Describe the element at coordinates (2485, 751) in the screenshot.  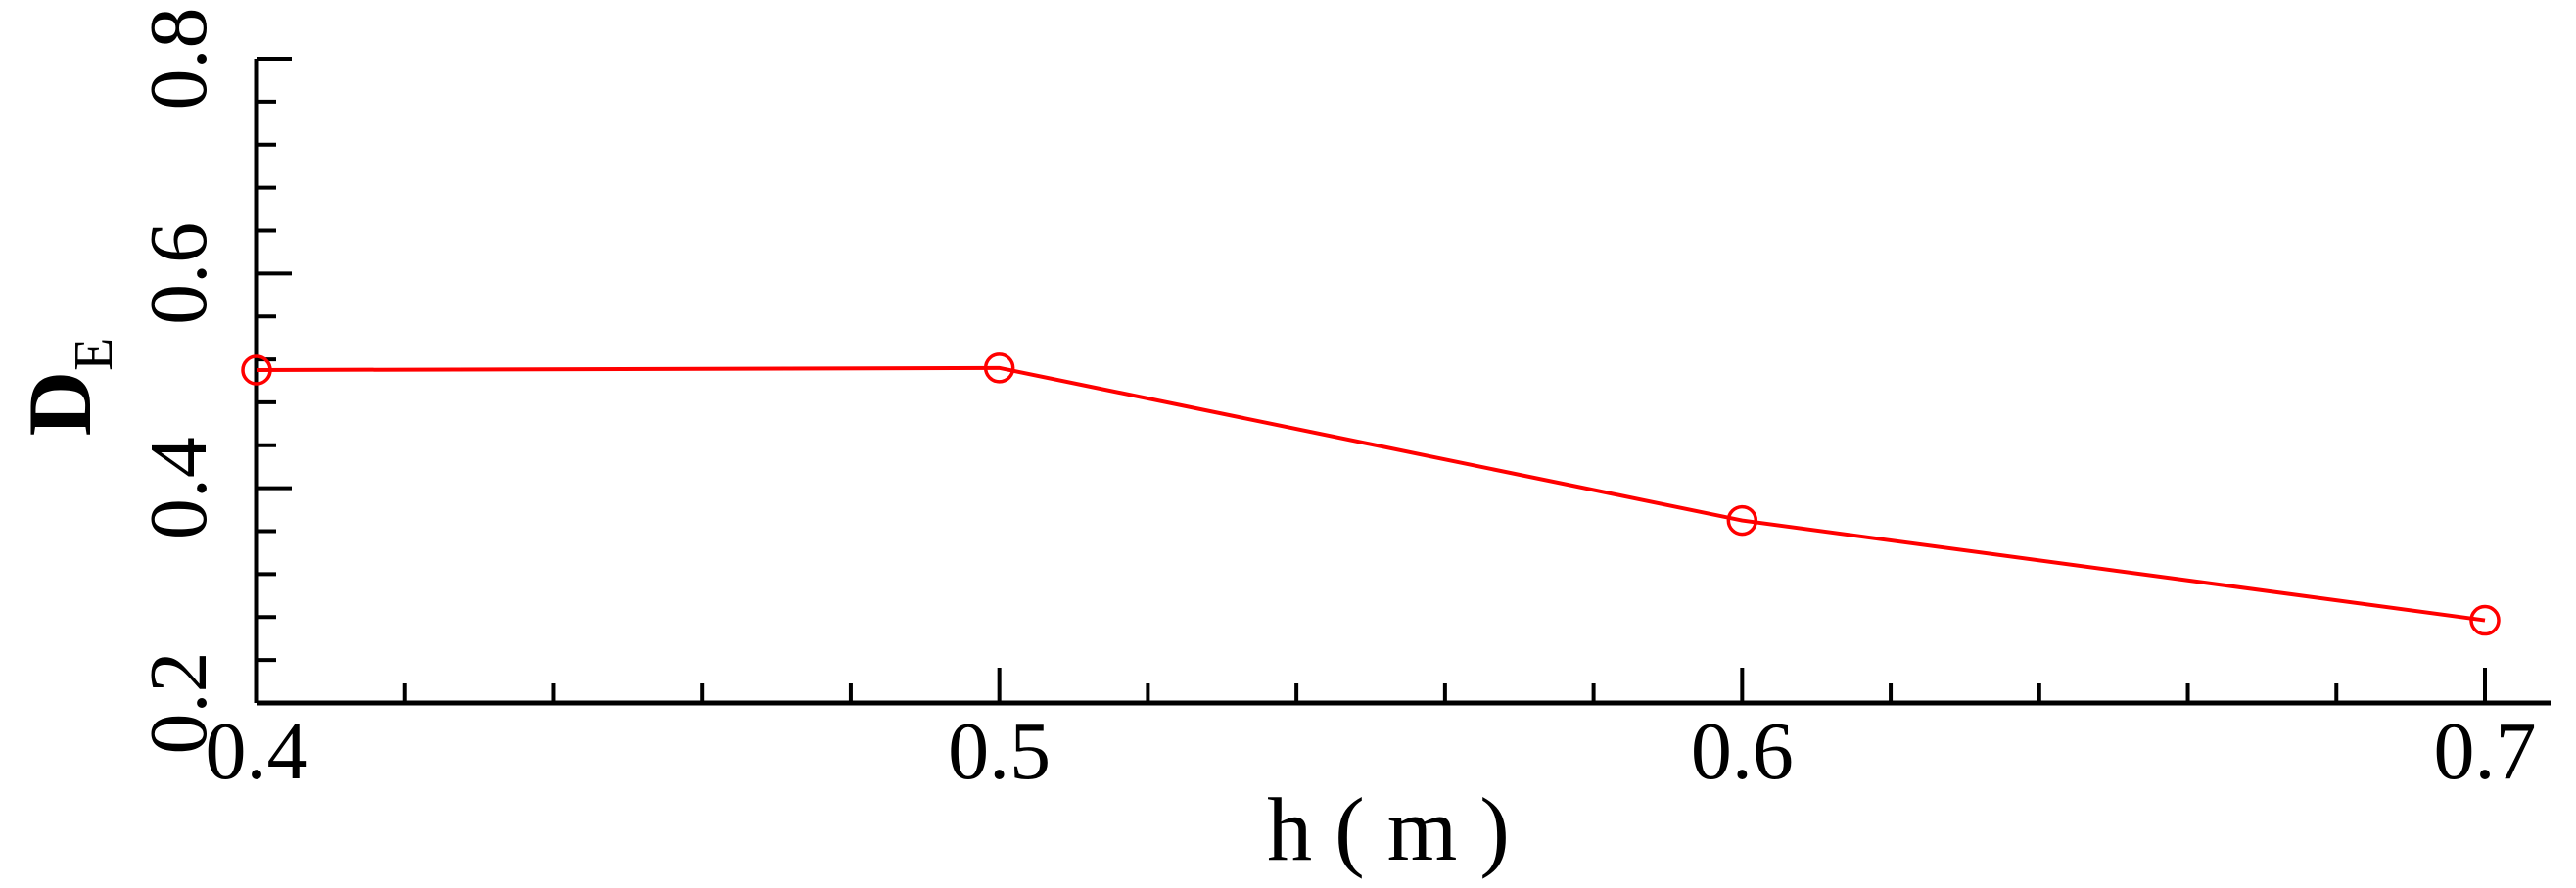
I see `x-tick-label: 0.7` at that location.